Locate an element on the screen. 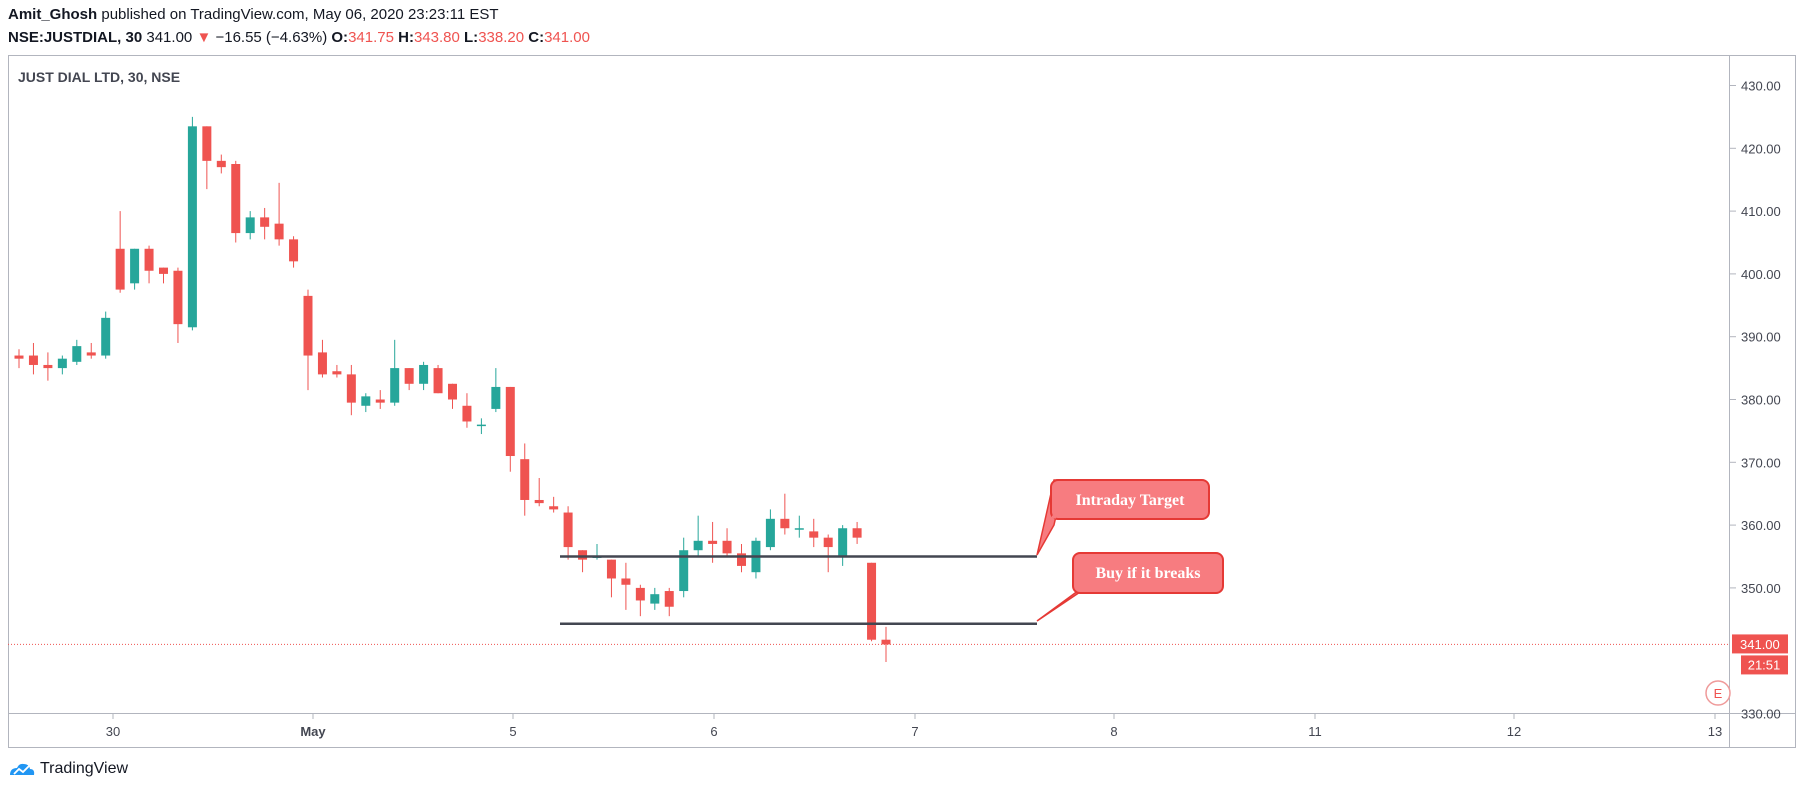  callout-buy: Buy if it breaks is located at coordinates (1130, 587).